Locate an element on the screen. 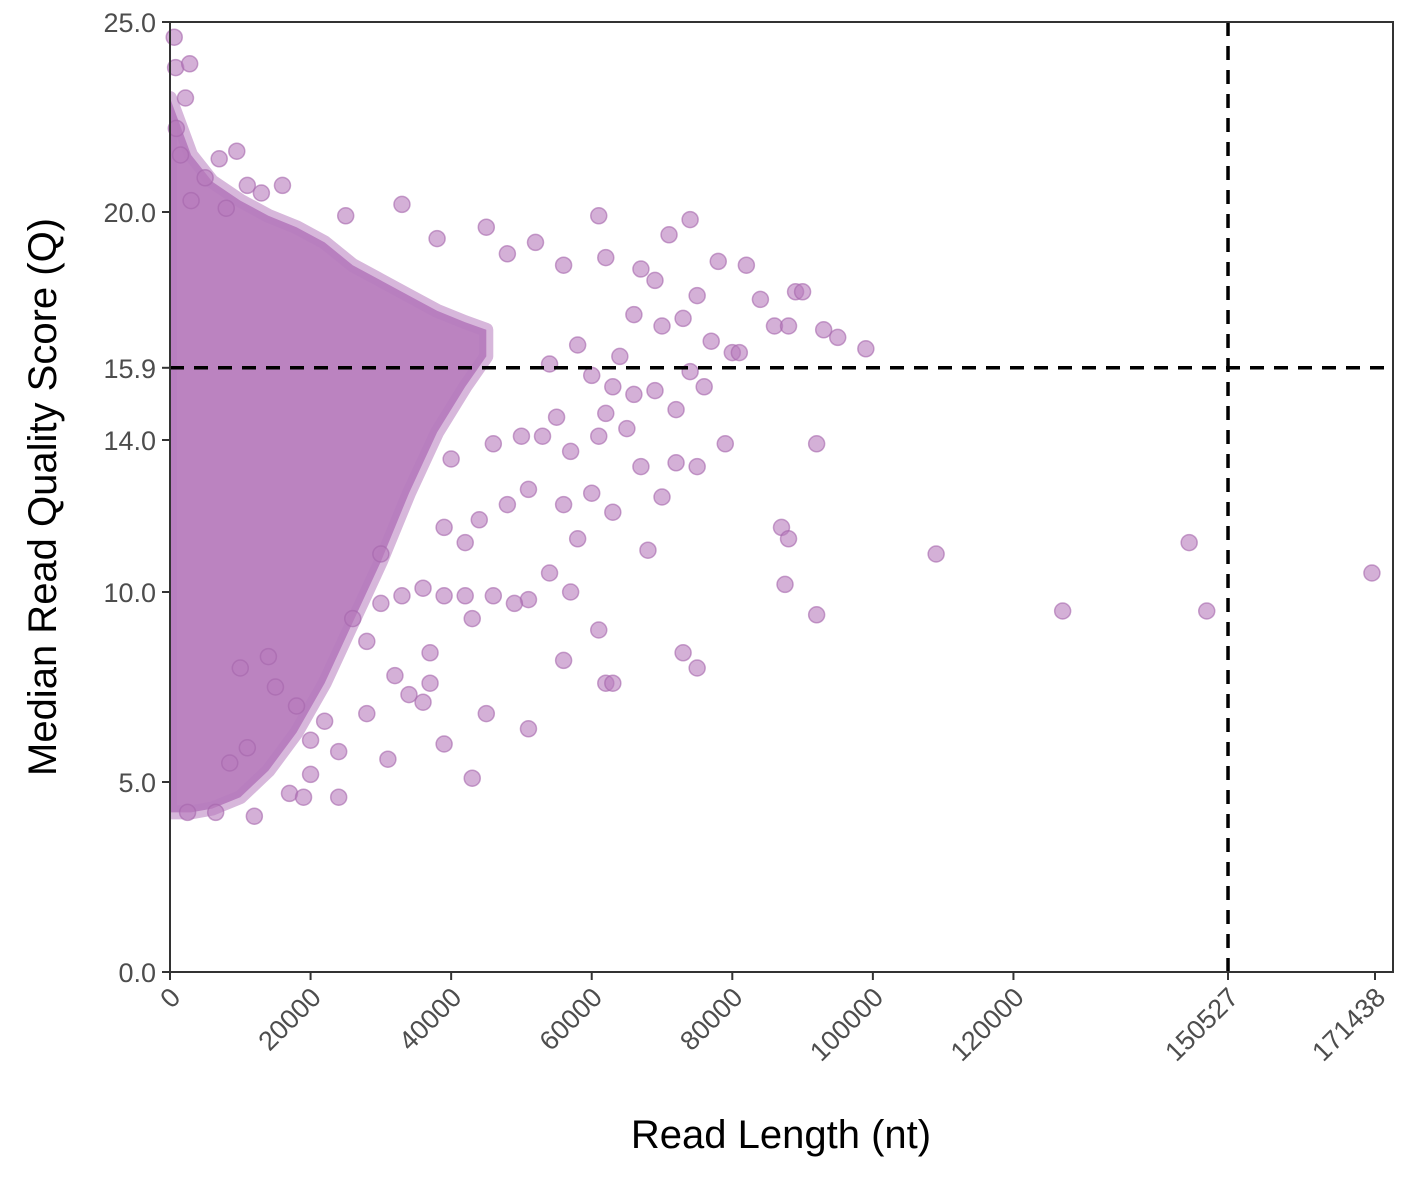 This screenshot has height=1181, width=1417. point-cloud-core is located at coordinates (332, 455).